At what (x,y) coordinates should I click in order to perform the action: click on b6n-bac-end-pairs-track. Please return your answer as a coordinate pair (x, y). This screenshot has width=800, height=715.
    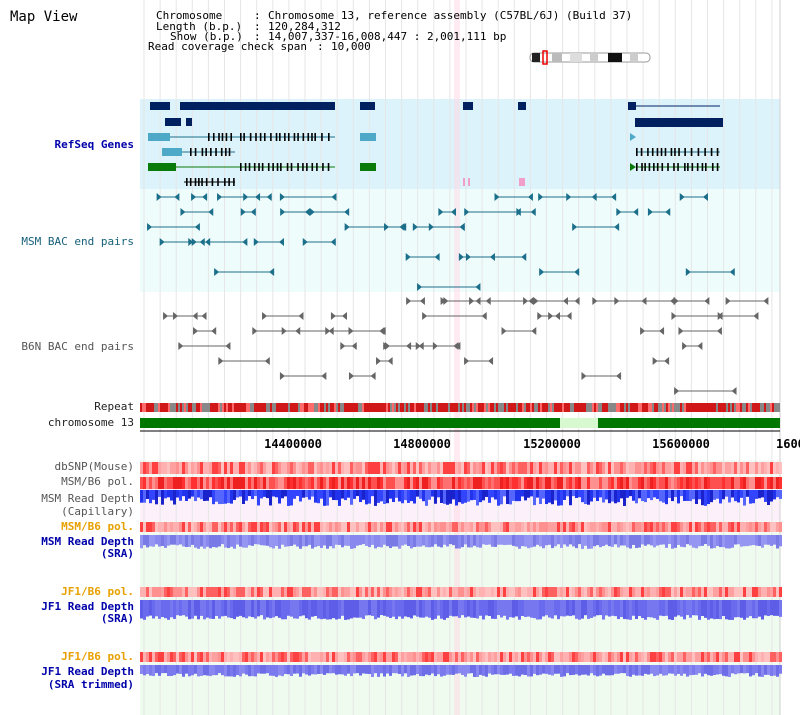
    Looking at the image, I should click on (466, 346).